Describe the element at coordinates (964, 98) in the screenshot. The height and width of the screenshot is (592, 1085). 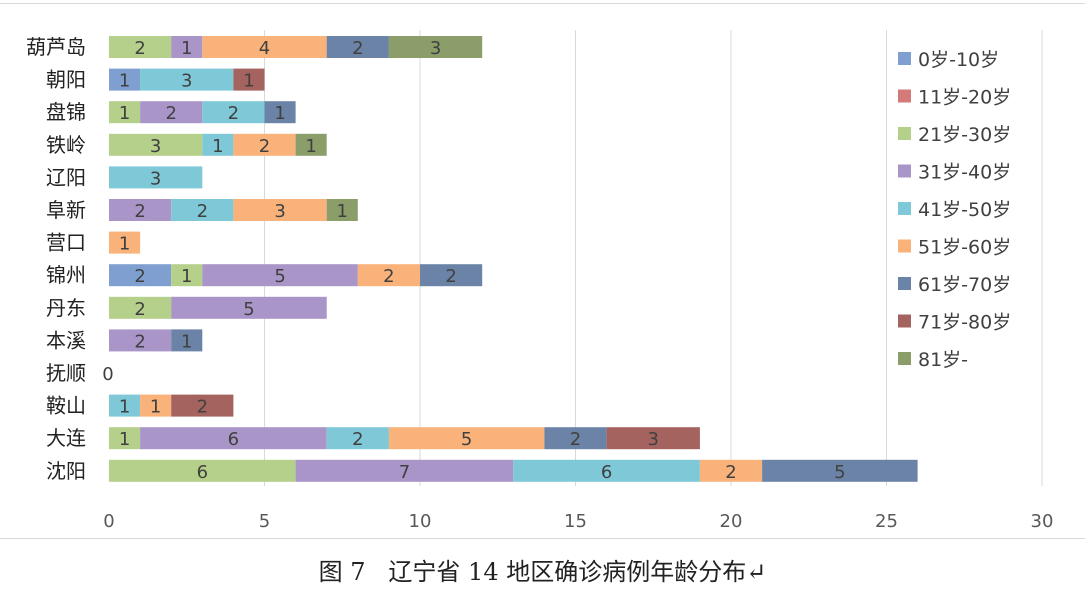
I see `legend-label: 11岁-20岁` at that location.